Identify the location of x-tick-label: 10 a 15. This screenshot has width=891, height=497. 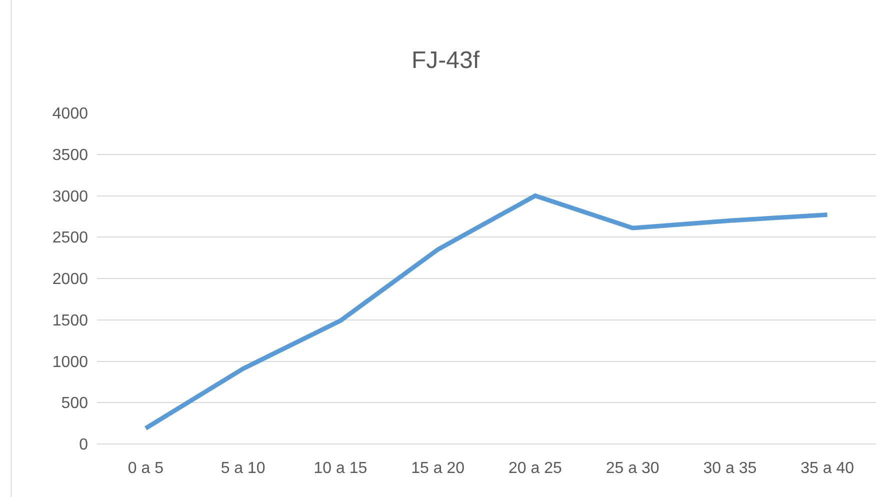
(341, 468).